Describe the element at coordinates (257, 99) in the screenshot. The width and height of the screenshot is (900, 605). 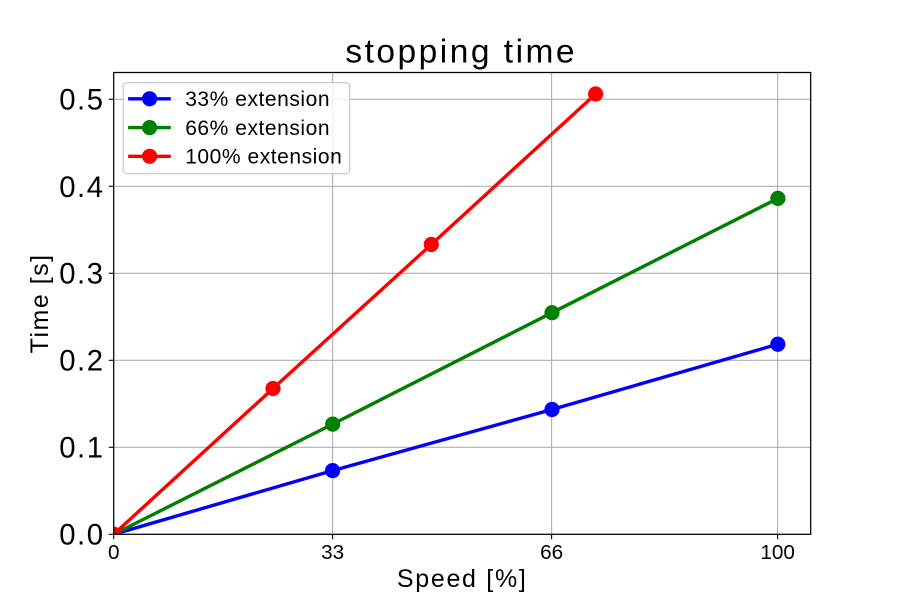
I see `svg-text: 33% extension` at that location.